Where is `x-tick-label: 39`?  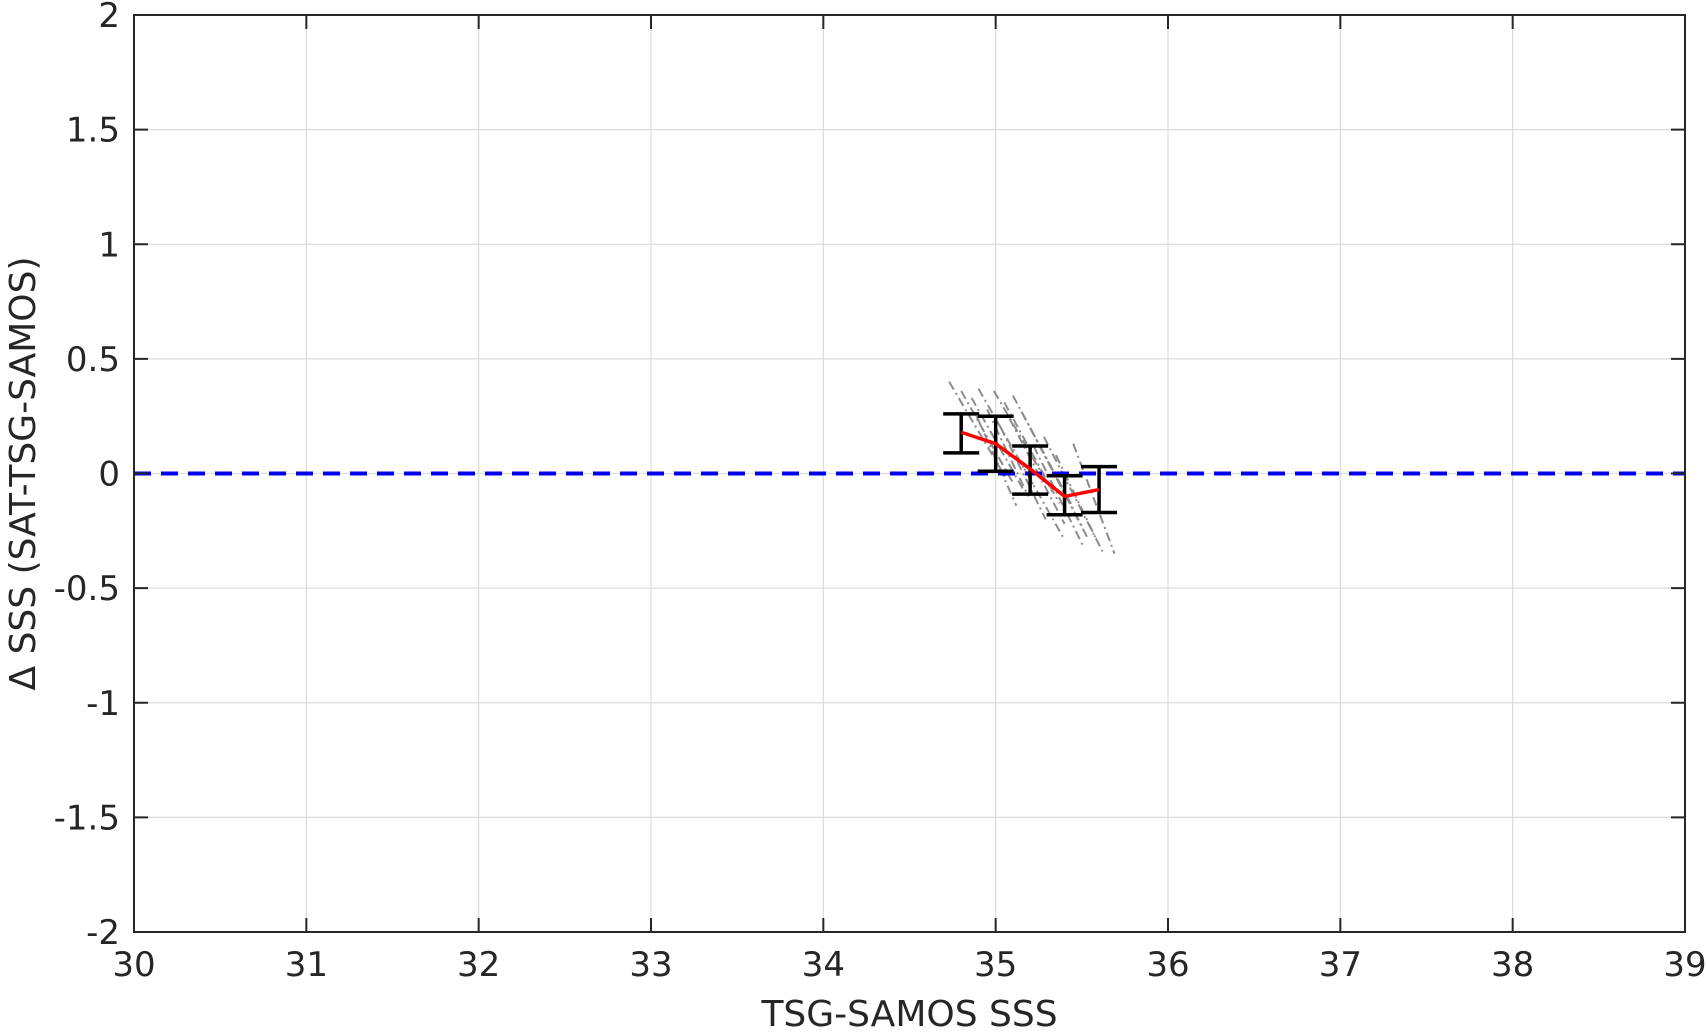
x-tick-label: 39 is located at coordinates (1684, 965).